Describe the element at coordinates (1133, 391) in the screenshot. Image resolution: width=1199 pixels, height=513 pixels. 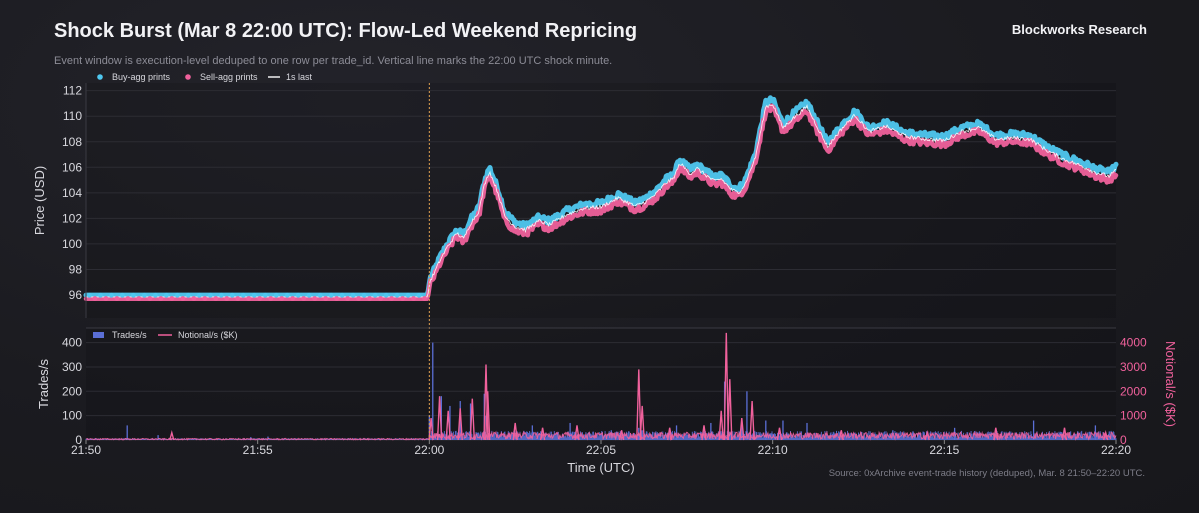
I see `notional-tick-label: 2000` at that location.